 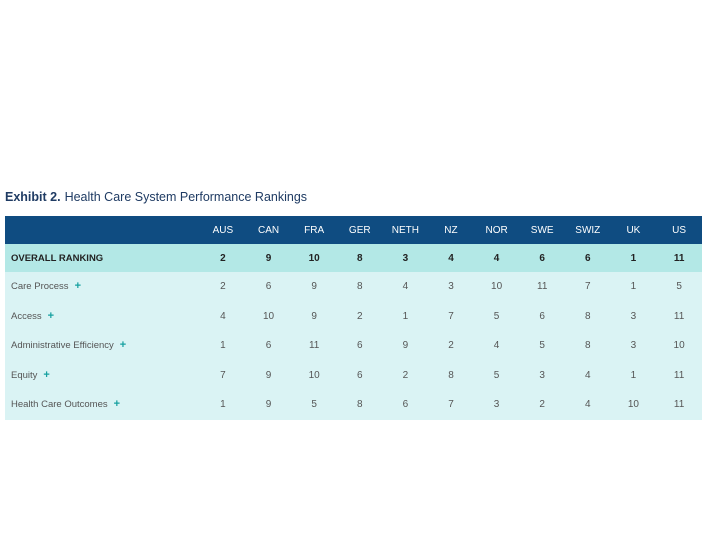 I want to click on table-row-overall-ranking: OVERALL RANKING 2 9 10 8 3 4 4 6 6 1 11, so click(x=353, y=258).